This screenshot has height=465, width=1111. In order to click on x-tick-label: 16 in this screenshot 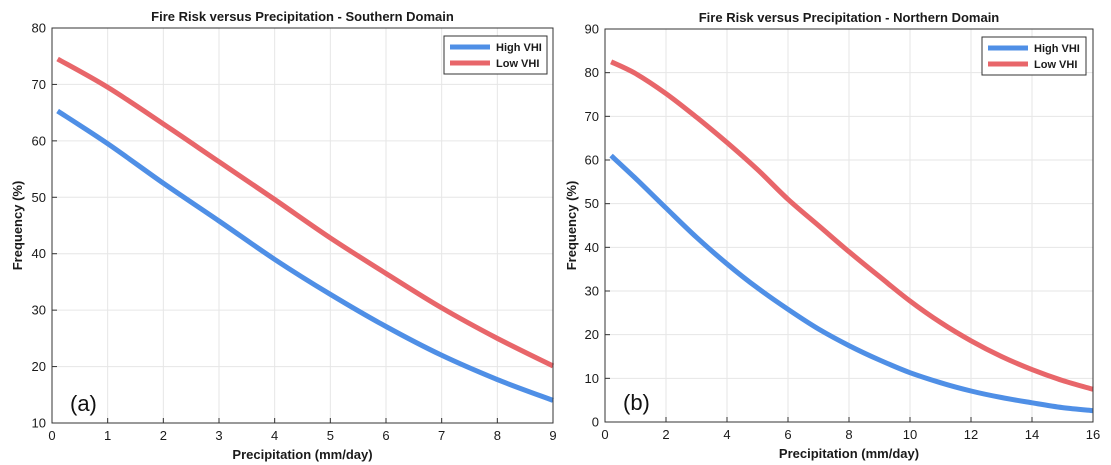, I will do `click(1093, 434)`.